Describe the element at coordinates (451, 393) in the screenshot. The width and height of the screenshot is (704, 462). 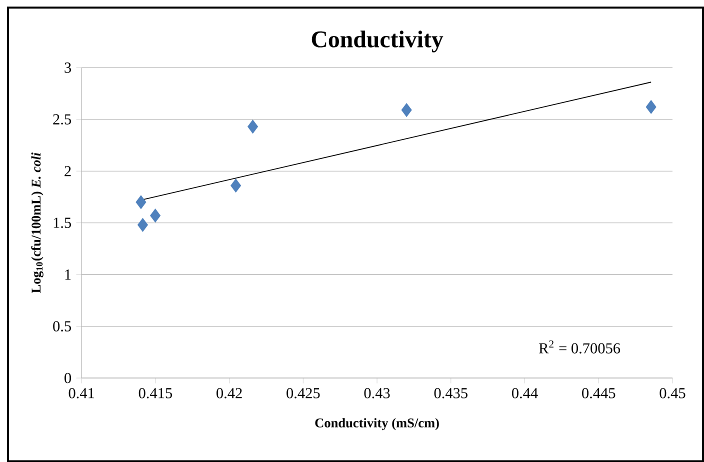
I see `x-tick-label: 0.435` at that location.